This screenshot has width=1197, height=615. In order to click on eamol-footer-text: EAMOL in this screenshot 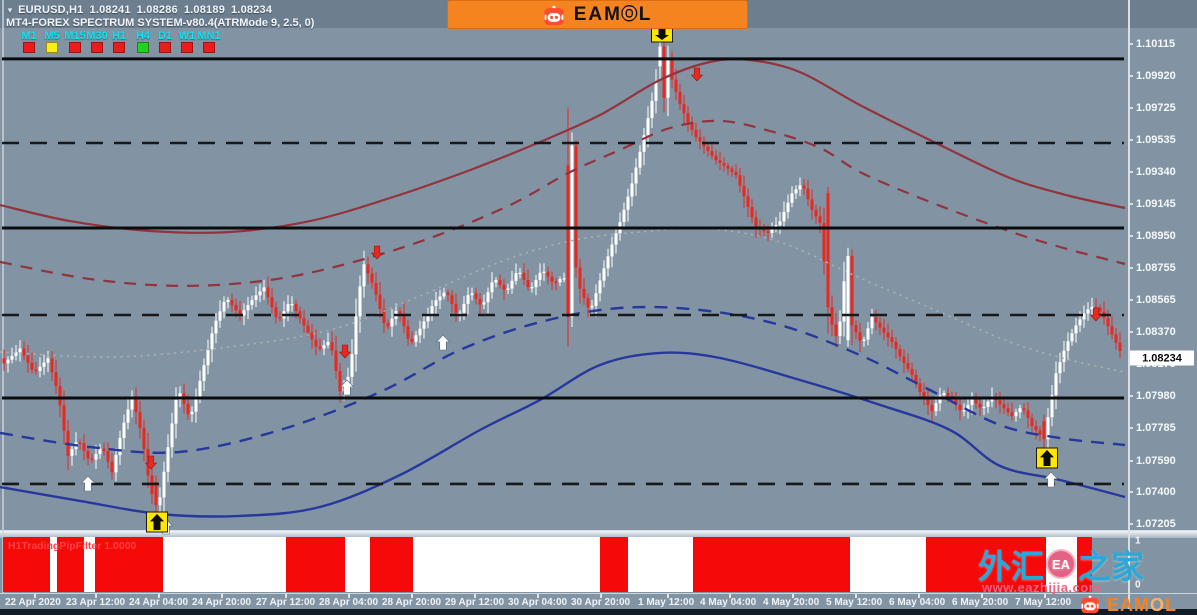, I will do `click(1142, 605)`.